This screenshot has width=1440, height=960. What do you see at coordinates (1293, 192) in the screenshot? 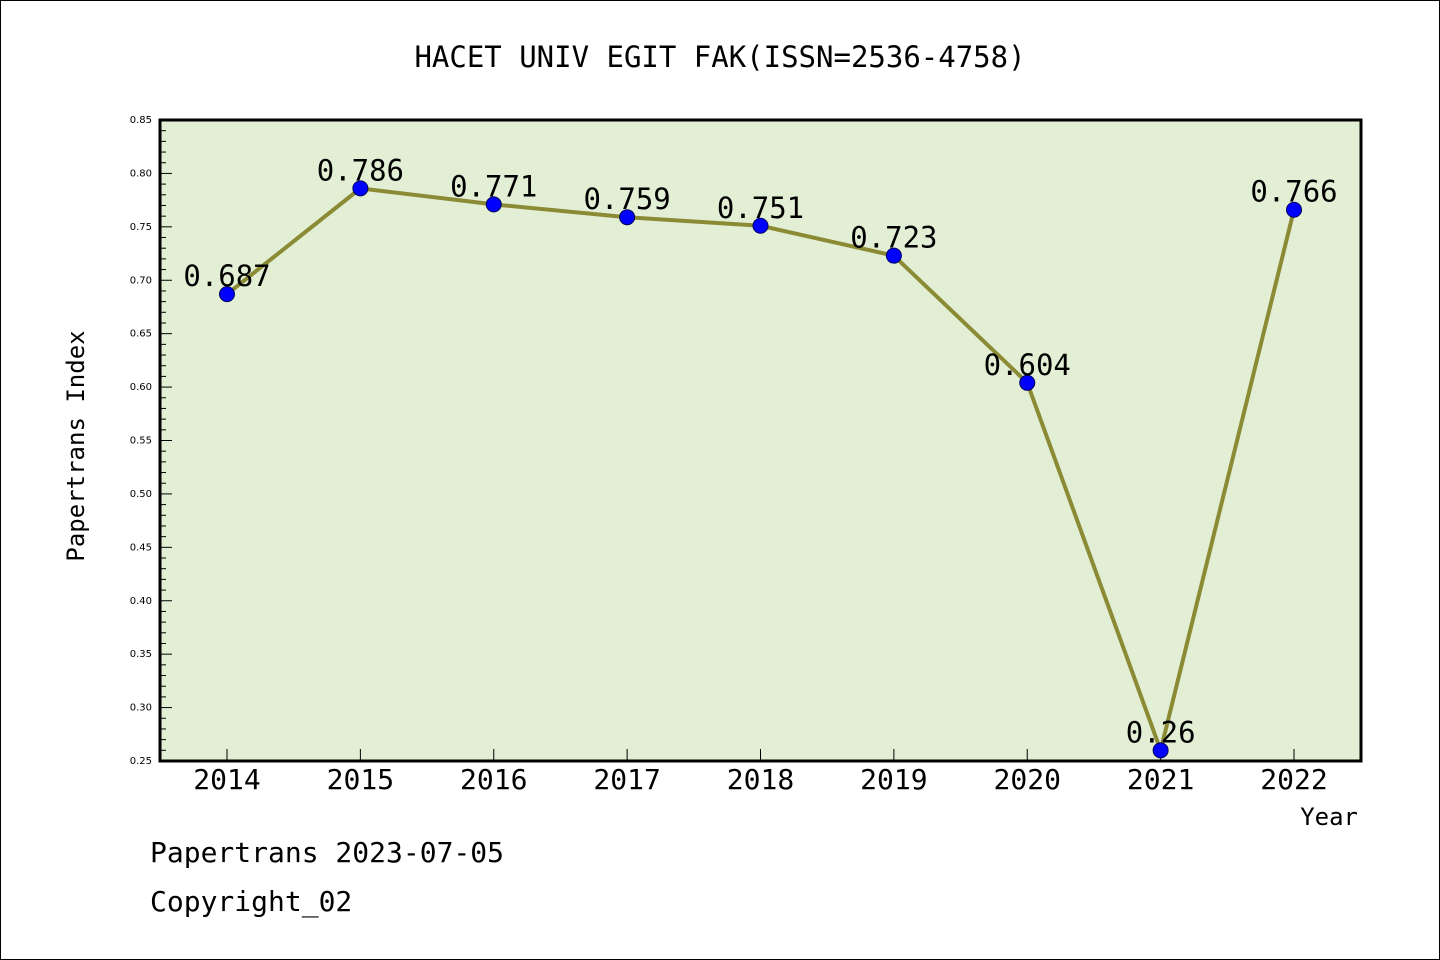
I see `data-label: 0.766` at bounding box center [1293, 192].